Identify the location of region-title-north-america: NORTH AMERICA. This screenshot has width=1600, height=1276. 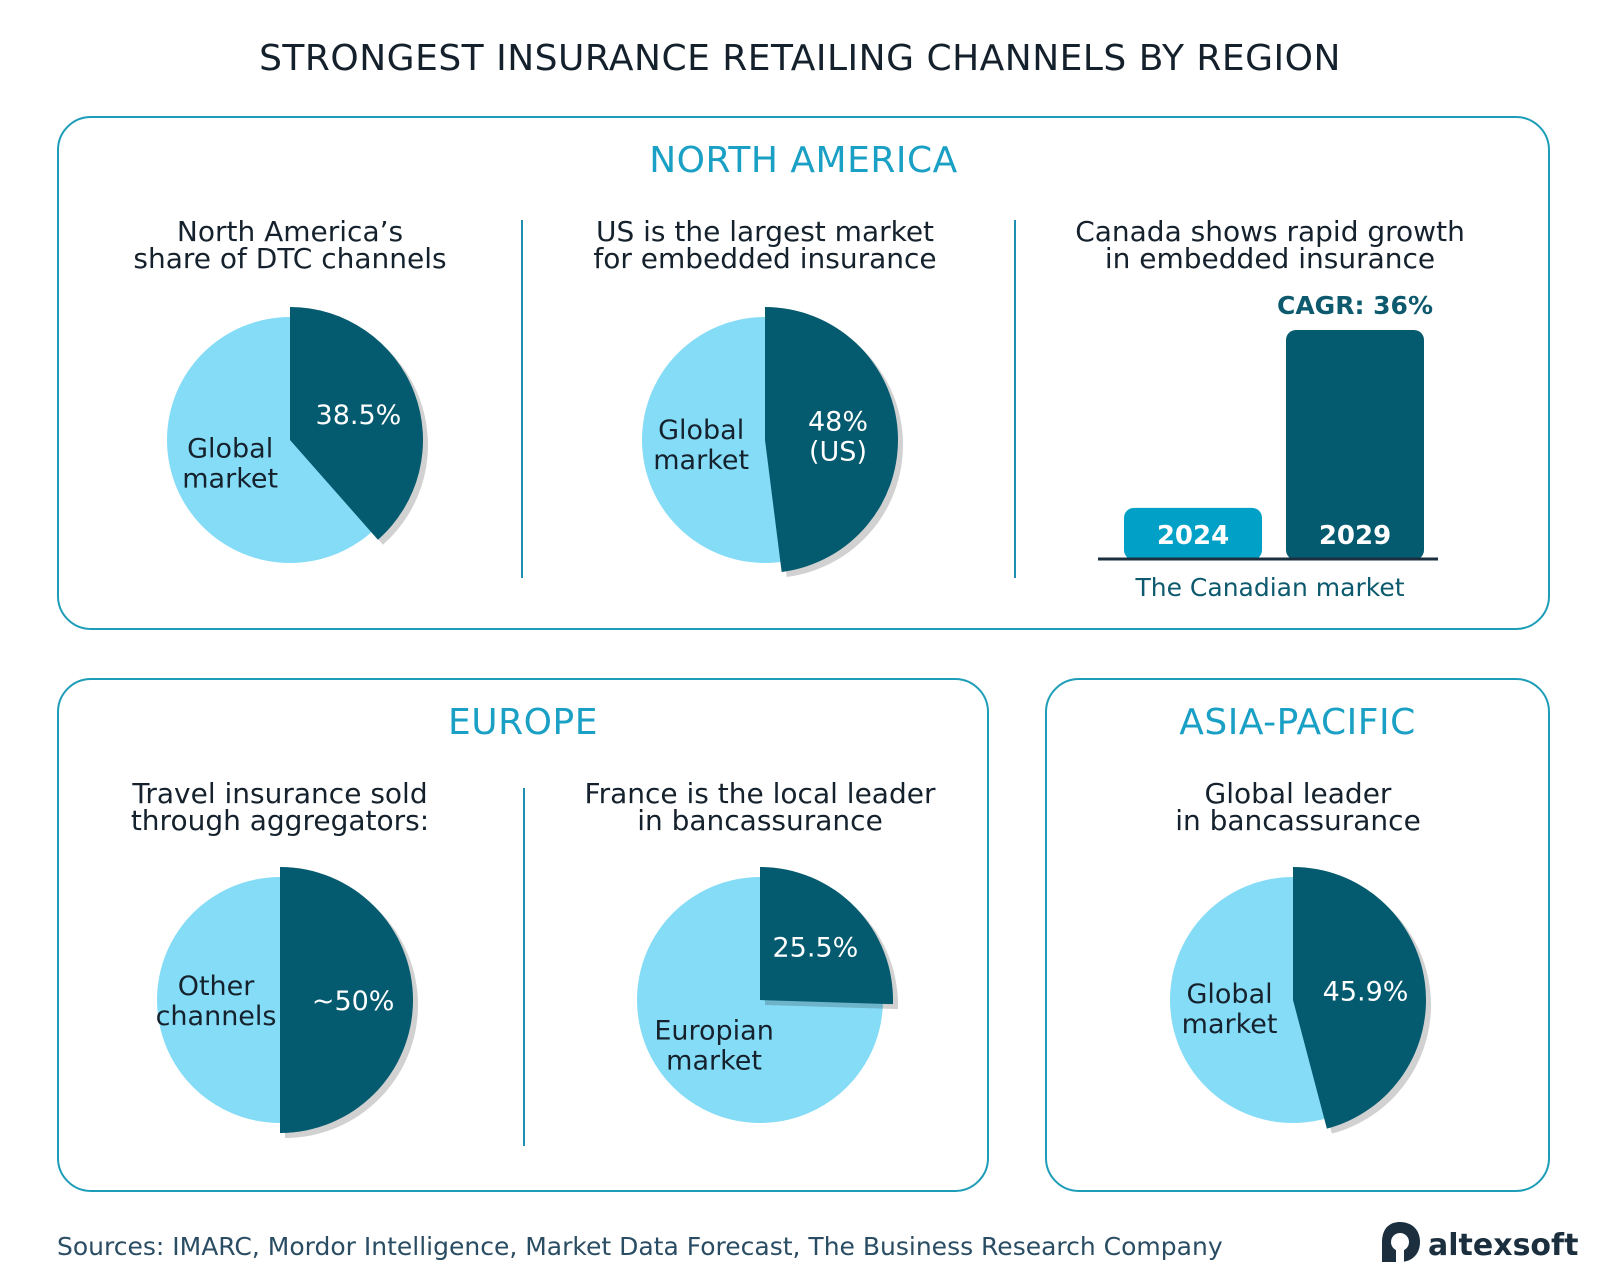
(803, 160).